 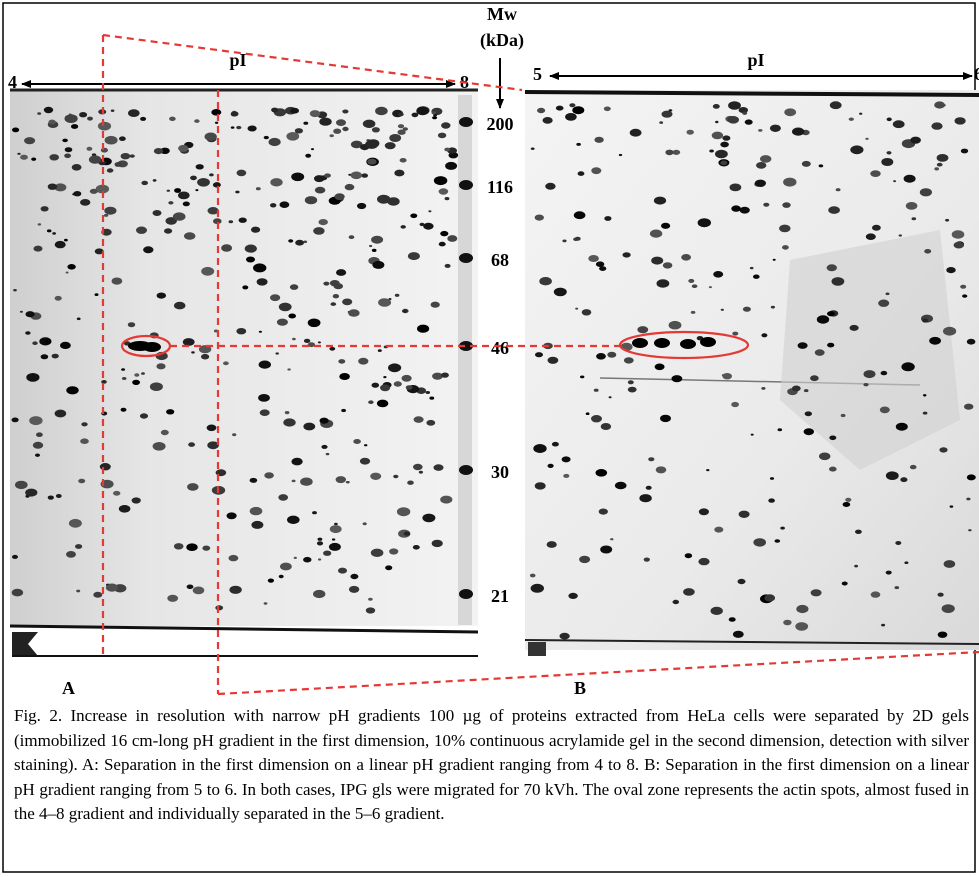 I want to click on gel-a-mark, so click(x=25, y=644).